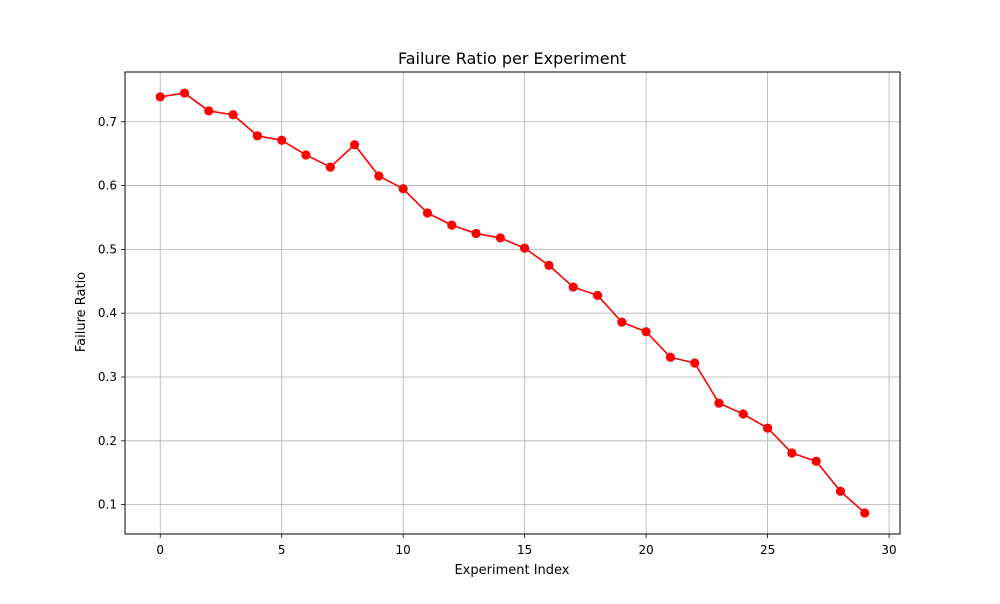 The width and height of the screenshot is (1000, 604). I want to click on x-tick-label: 15, so click(524, 550).